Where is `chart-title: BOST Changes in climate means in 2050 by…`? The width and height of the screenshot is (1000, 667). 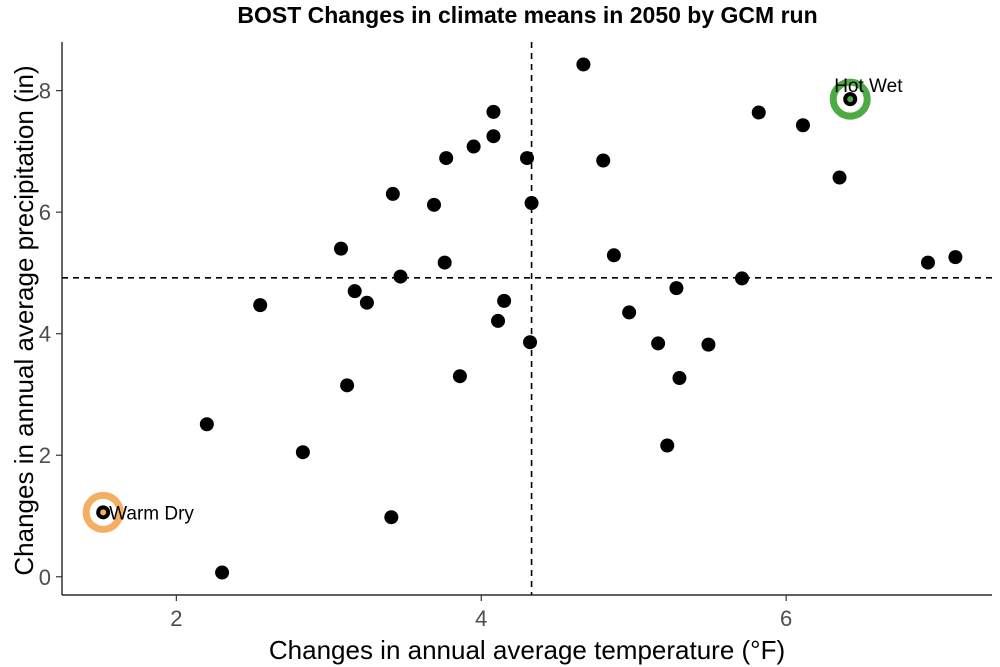 chart-title: BOST Changes in climate means in 2050 by… is located at coordinates (527, 15).